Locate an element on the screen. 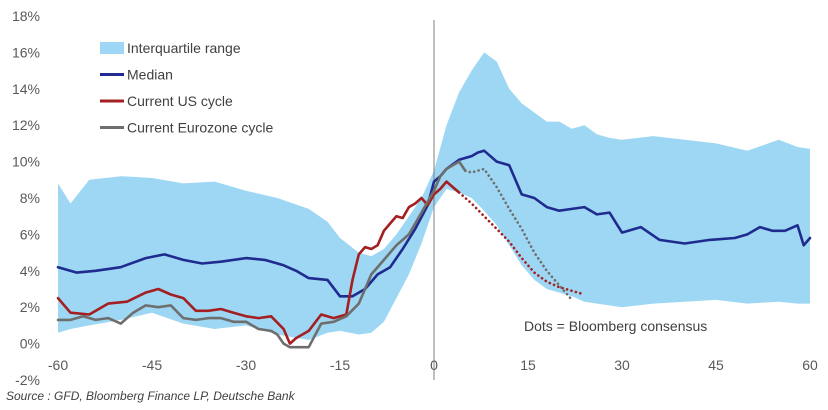 Image resolution: width=828 pixels, height=410 pixels. us-consensus-dots-line is located at coordinates (521, 243).